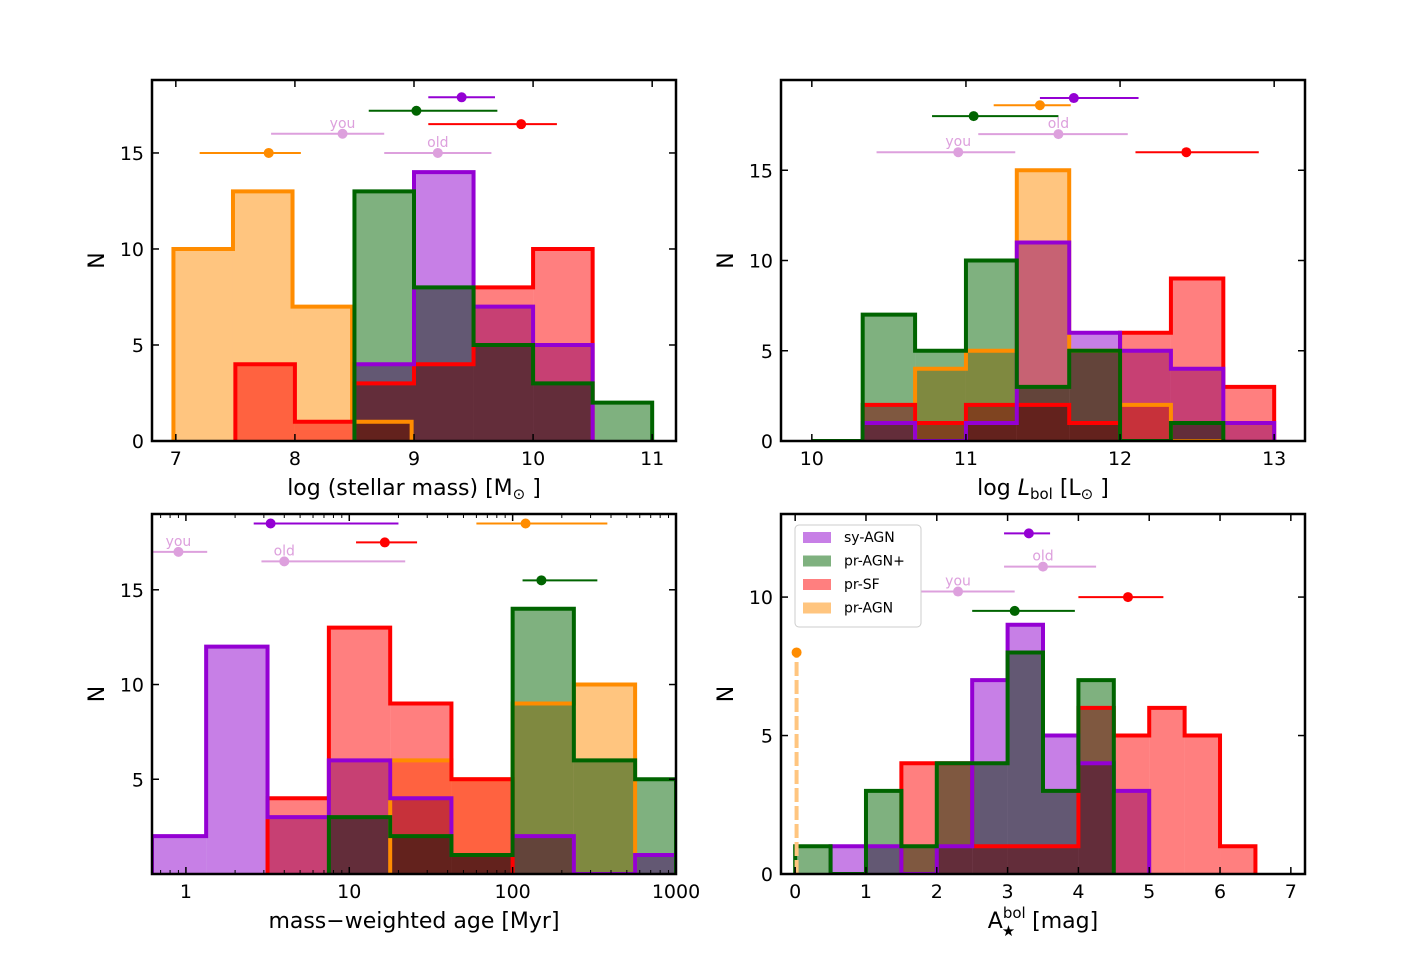 This screenshot has width=1413, height=973. I want to click on series-pr-agn-plus, so click(954, 763).